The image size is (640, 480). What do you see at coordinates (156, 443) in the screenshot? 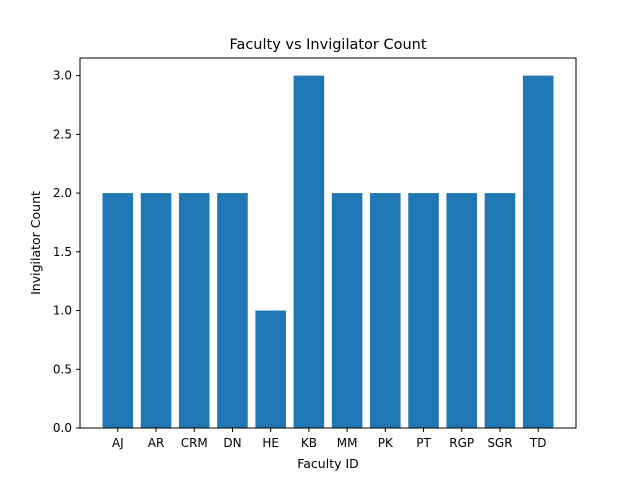
I see `x-tick-label-ar: AR` at bounding box center [156, 443].